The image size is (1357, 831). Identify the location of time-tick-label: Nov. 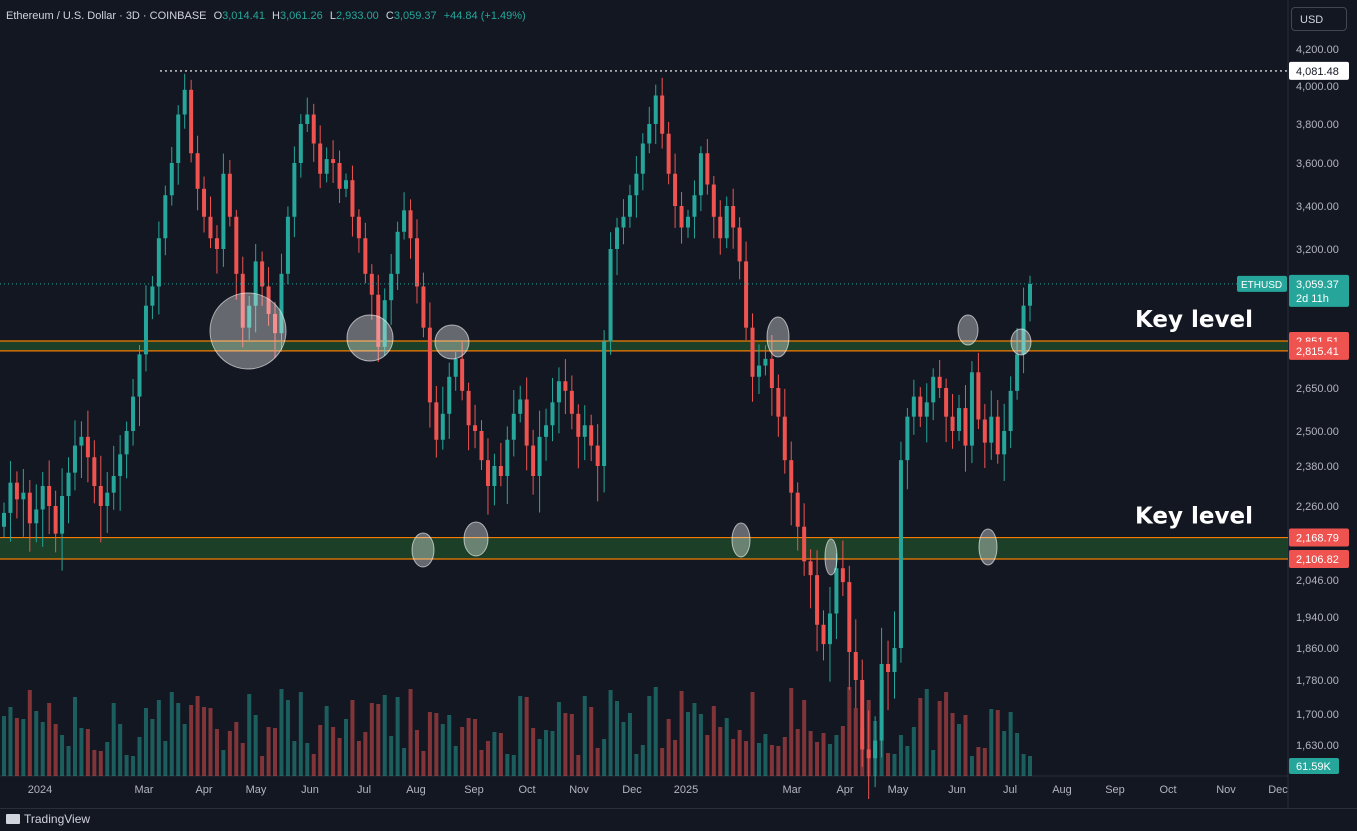
(579, 790).